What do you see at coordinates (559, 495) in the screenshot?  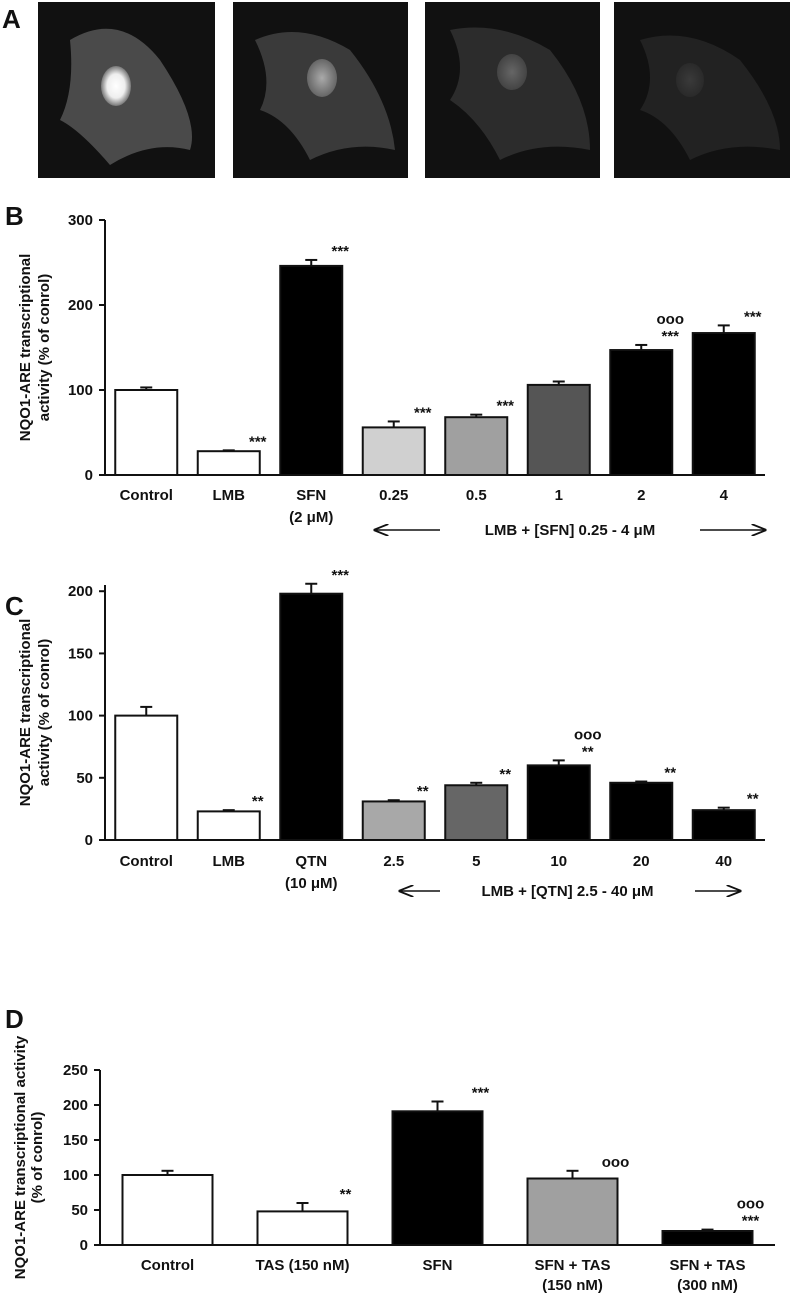 I see `x-tick-label: 1` at bounding box center [559, 495].